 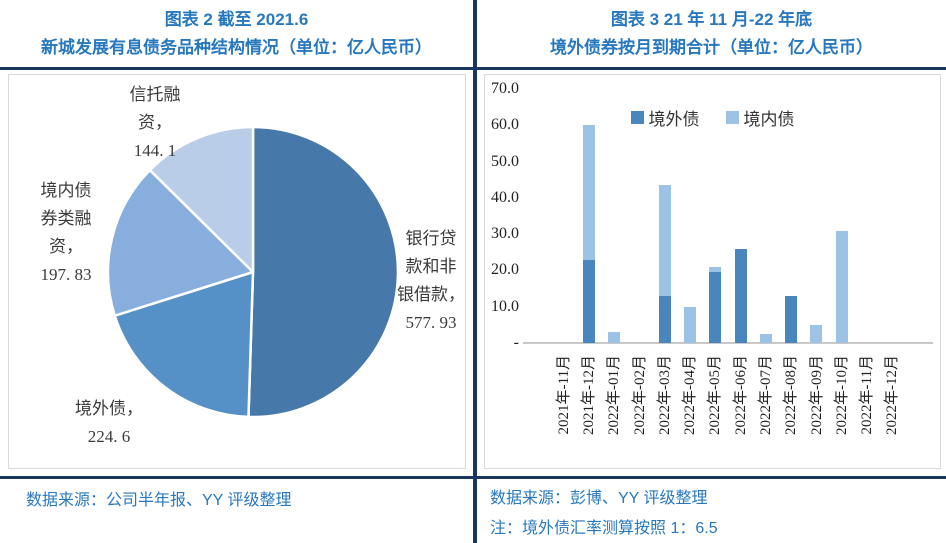 I want to click on y-axis-tick-label: 60.0, so click(x=505, y=125).